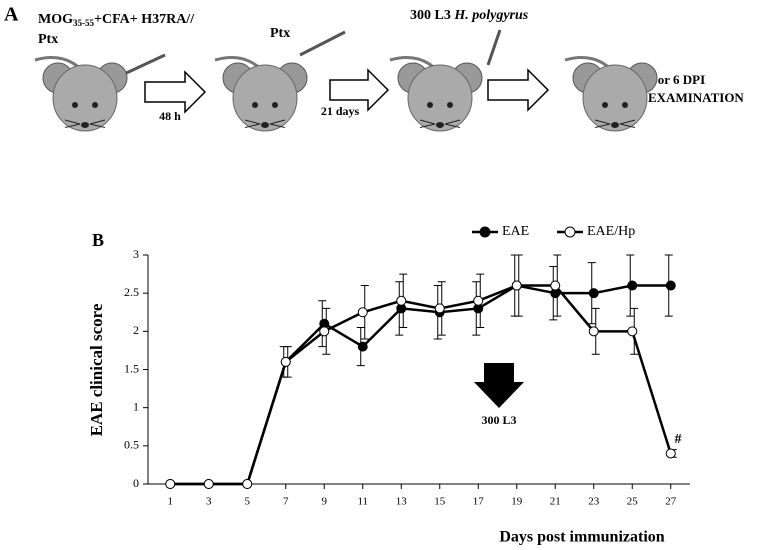 The image size is (765, 550). What do you see at coordinates (594, 502) in the screenshot?
I see `x-tick-label: 23` at bounding box center [594, 502].